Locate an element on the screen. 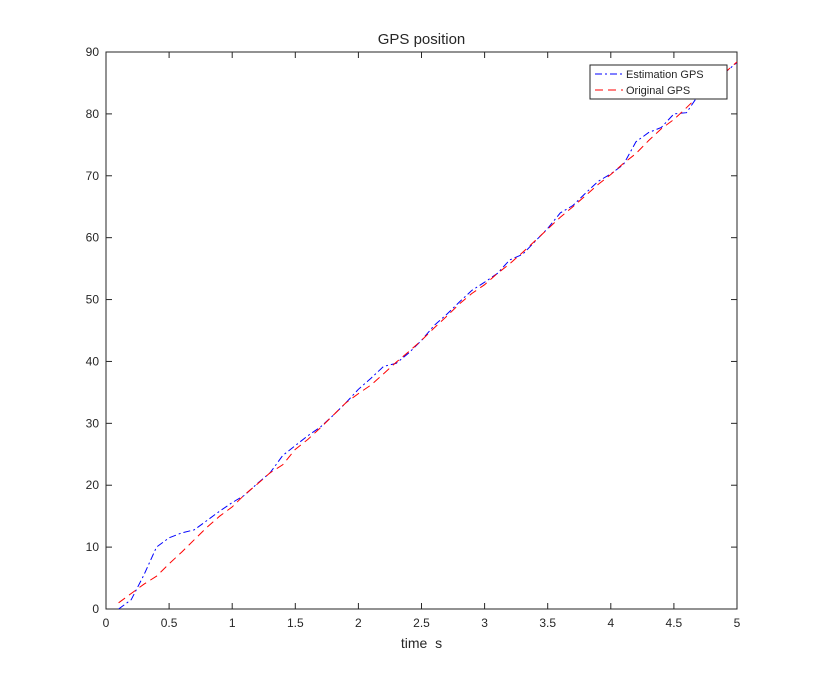 The width and height of the screenshot is (816, 689). y-tick-label: 10 is located at coordinates (93, 547).